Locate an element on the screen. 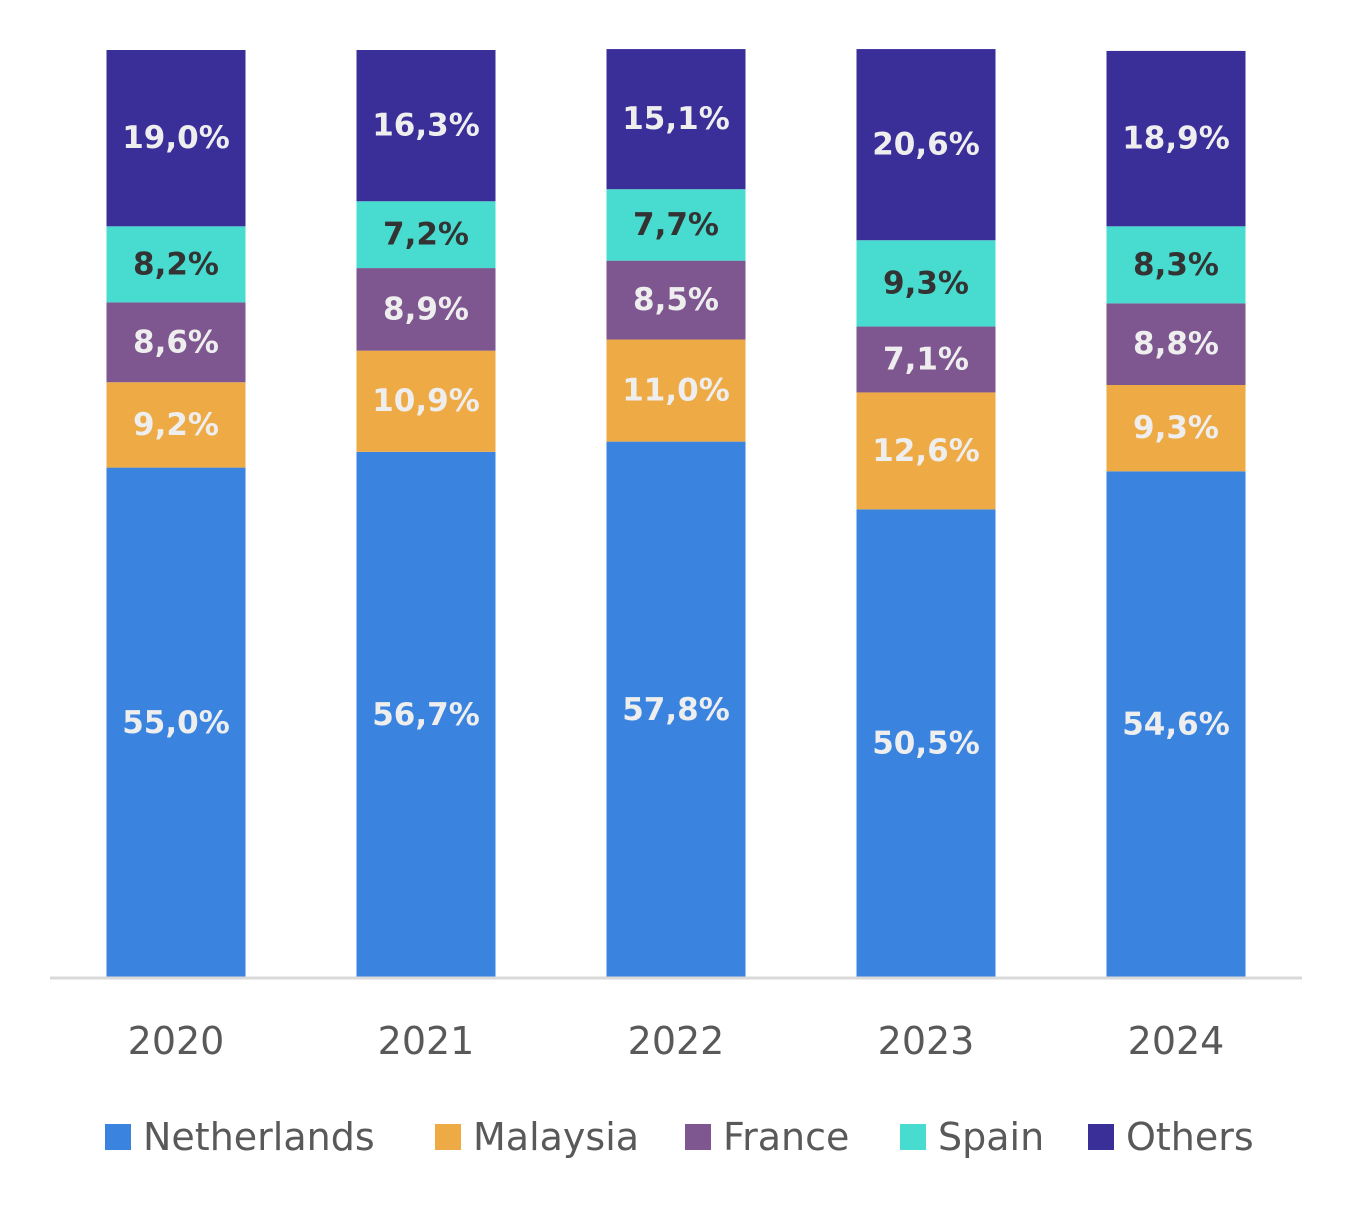 The image size is (1352, 1211). bar-malaysia-2020 is located at coordinates (176, 425).